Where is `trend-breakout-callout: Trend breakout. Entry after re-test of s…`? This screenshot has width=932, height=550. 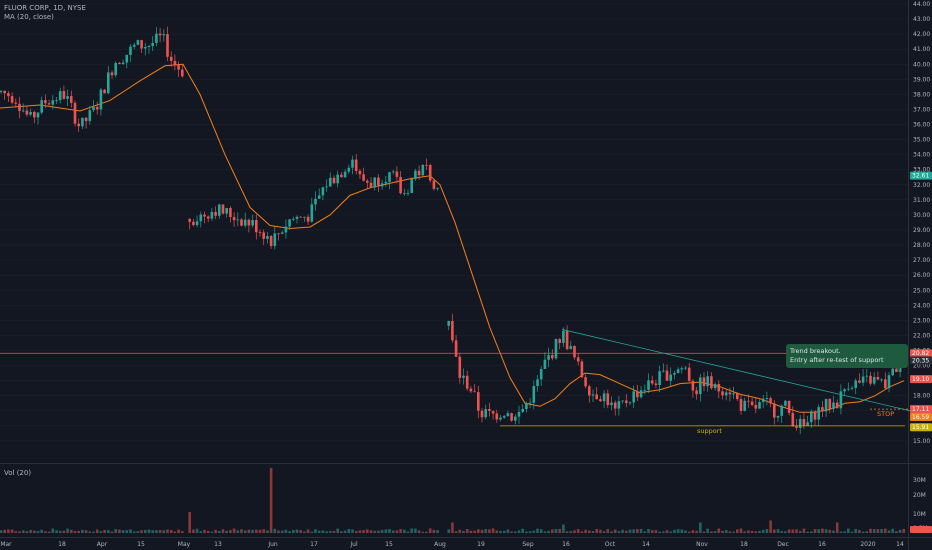 trend-breakout-callout: Trend breakout. Entry after re-test of s… is located at coordinates (847, 356).